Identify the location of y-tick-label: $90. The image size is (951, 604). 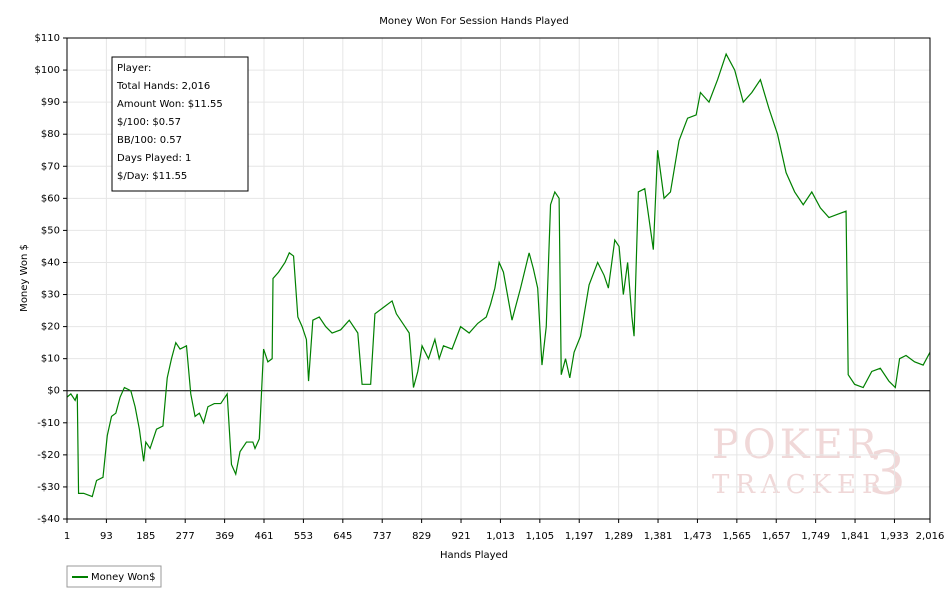
(50, 102).